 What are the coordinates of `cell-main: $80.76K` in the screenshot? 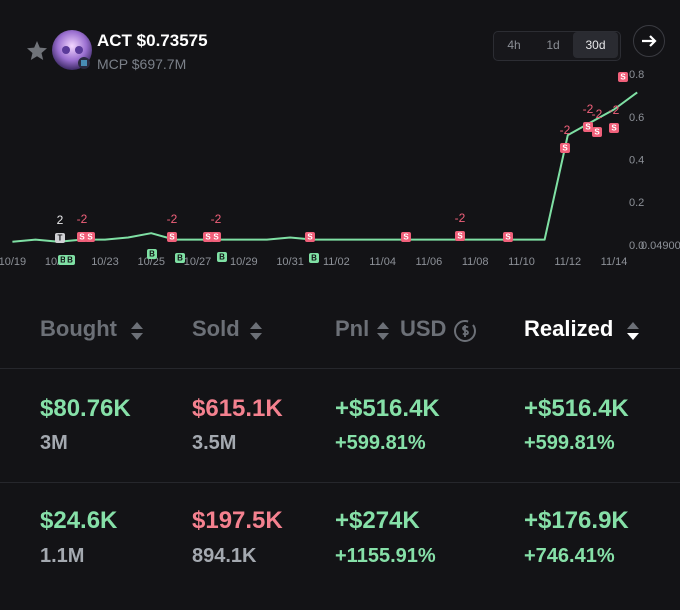 It's located at (85, 408).